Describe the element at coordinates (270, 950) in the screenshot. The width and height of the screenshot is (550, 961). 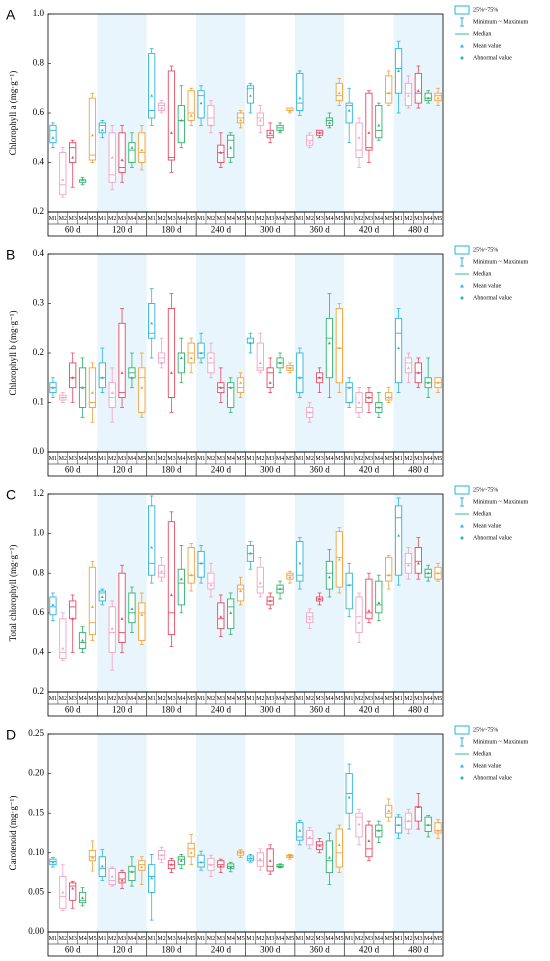
I see `group-label: 300 d` at that location.